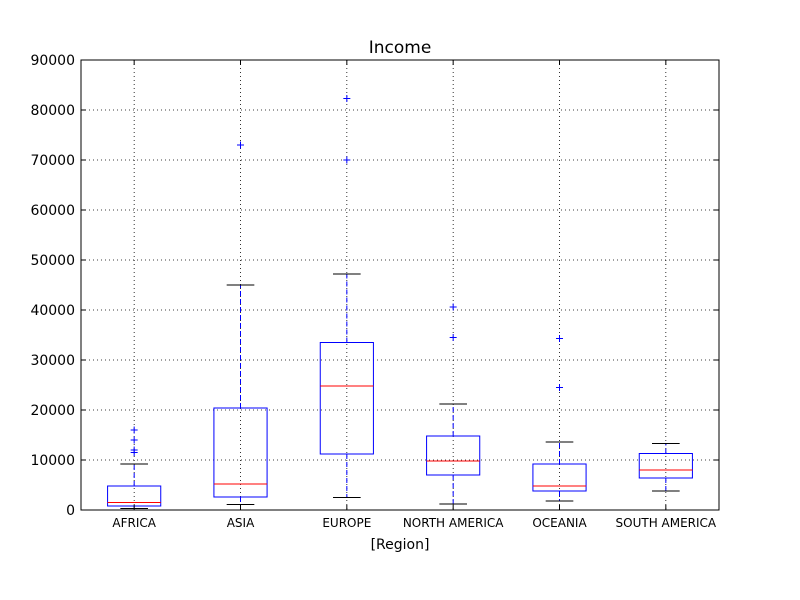 This screenshot has height=600, width=800. What do you see at coordinates (400, 48) in the screenshot?
I see `chart-title: Income` at bounding box center [400, 48].